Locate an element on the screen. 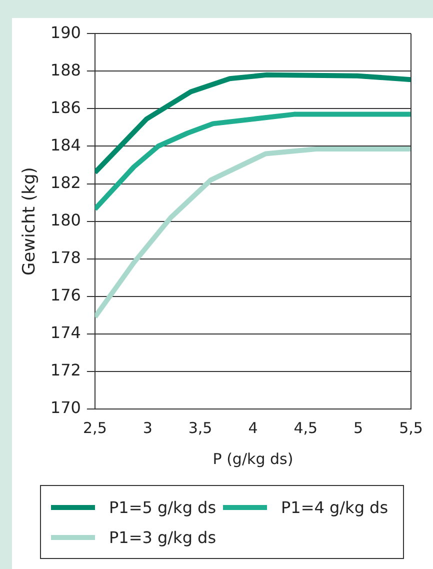 The width and height of the screenshot is (433, 569). x-tick-label: 3 is located at coordinates (147, 427).